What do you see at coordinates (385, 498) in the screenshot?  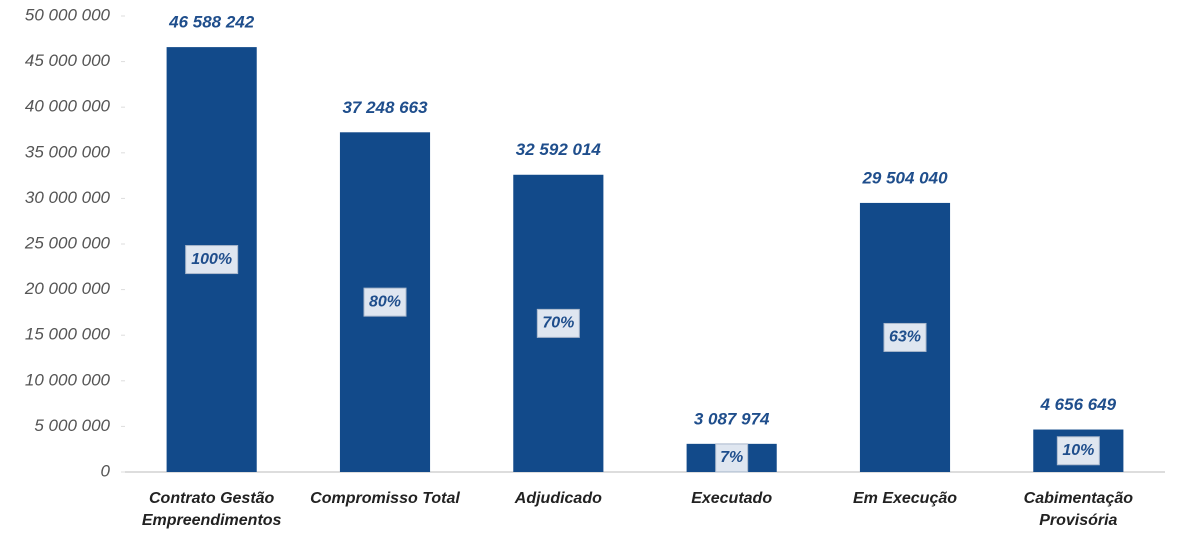 I see `x-tick-label: Compromisso Total` at bounding box center [385, 498].